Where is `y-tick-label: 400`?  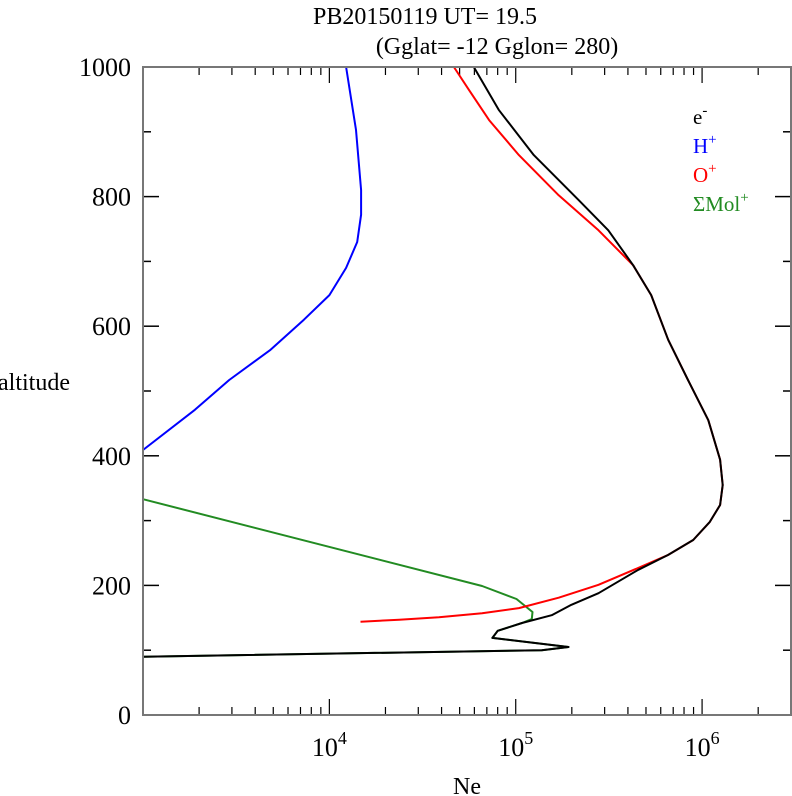 y-tick-label: 400 is located at coordinates (111, 456).